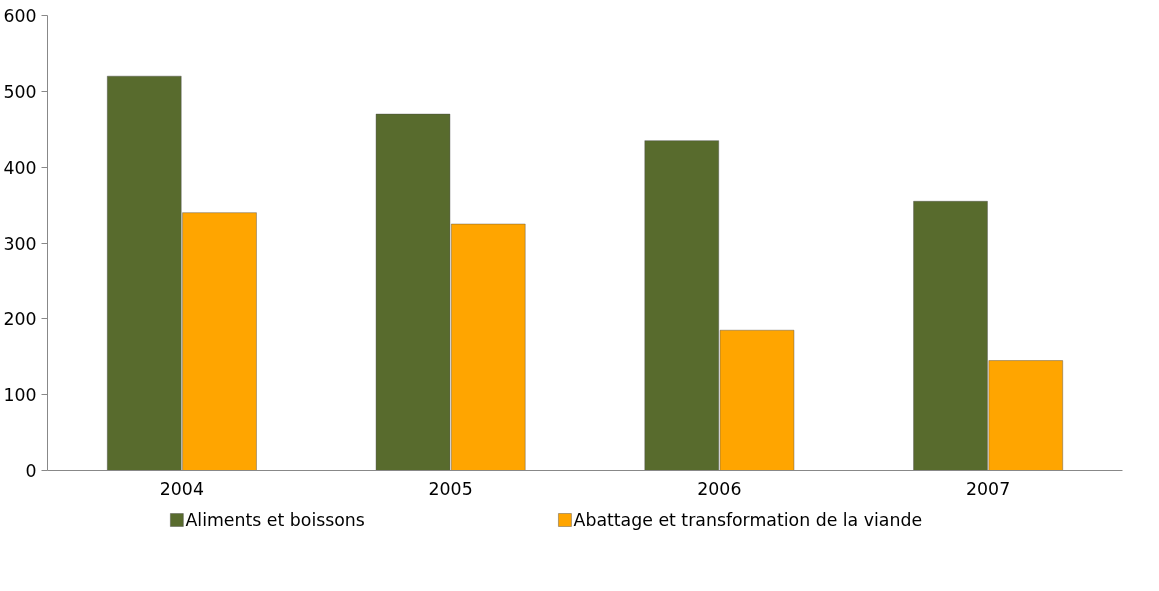  What do you see at coordinates (719, 488) in the screenshot?
I see `x-tick-label: 2006` at bounding box center [719, 488].